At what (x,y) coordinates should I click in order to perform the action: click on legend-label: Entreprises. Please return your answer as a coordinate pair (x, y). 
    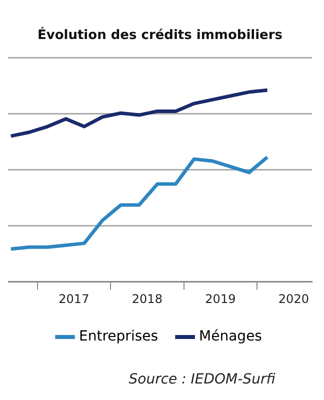
    Looking at the image, I should click on (118, 336).